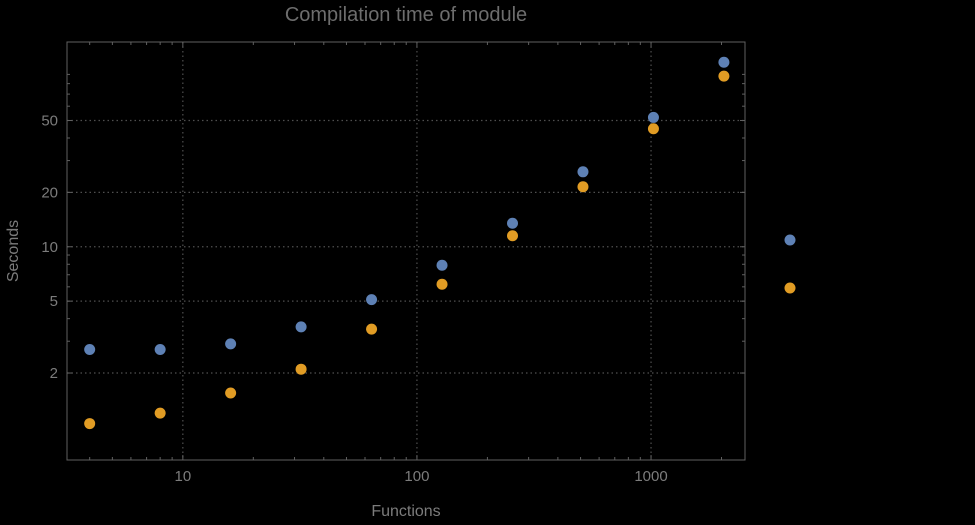  What do you see at coordinates (182, 476) in the screenshot?
I see `x-tick-label: 10` at bounding box center [182, 476].